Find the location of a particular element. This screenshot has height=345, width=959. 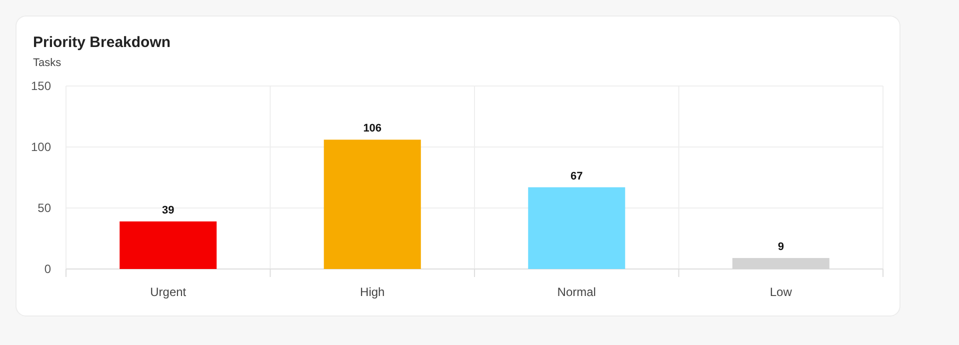

chart-title: Priority Breakdown is located at coordinates (102, 42).